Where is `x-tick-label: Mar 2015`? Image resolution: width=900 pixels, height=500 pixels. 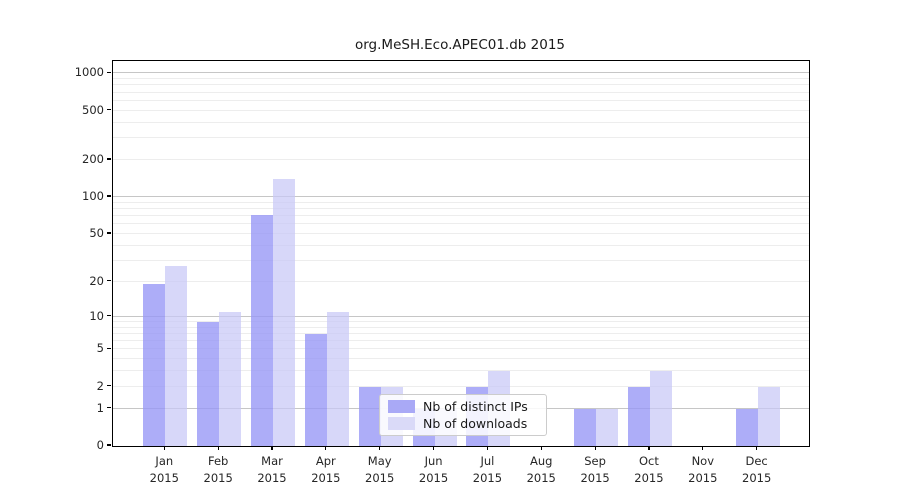
x-tick-label: Mar 2015 is located at coordinates (272, 469).